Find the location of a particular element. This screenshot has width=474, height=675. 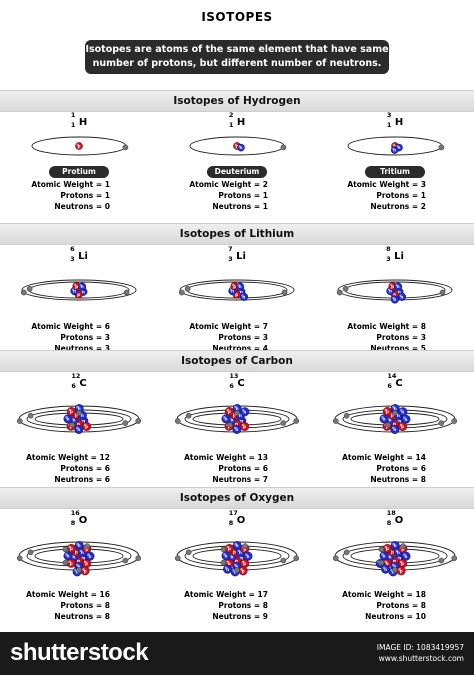

brand-logo: shutterstock is located at coordinates (79, 652).